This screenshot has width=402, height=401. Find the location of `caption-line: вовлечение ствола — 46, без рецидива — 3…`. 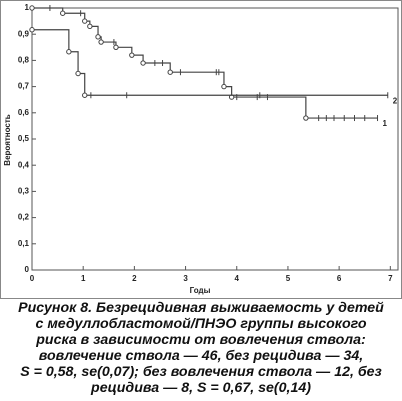

caption-line: вовлечение ствола — 46, без рецидива — 3… is located at coordinates (201, 356).